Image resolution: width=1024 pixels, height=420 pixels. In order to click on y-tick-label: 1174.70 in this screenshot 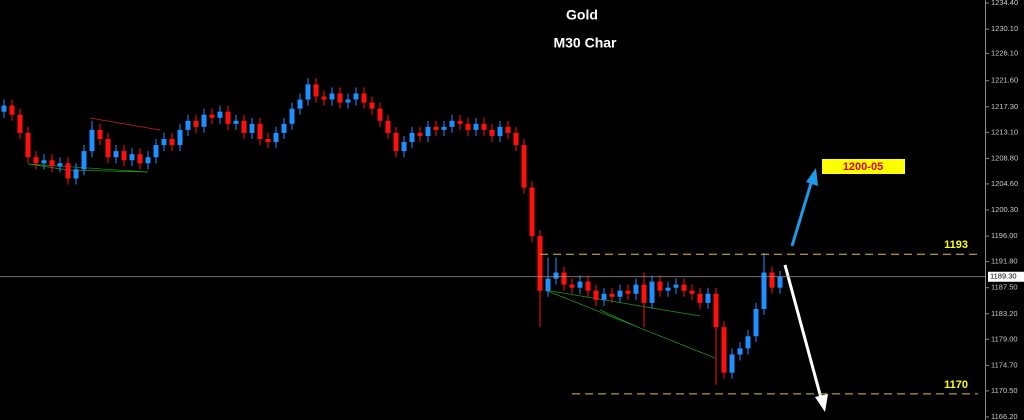, I will do `click(1004, 364)`.